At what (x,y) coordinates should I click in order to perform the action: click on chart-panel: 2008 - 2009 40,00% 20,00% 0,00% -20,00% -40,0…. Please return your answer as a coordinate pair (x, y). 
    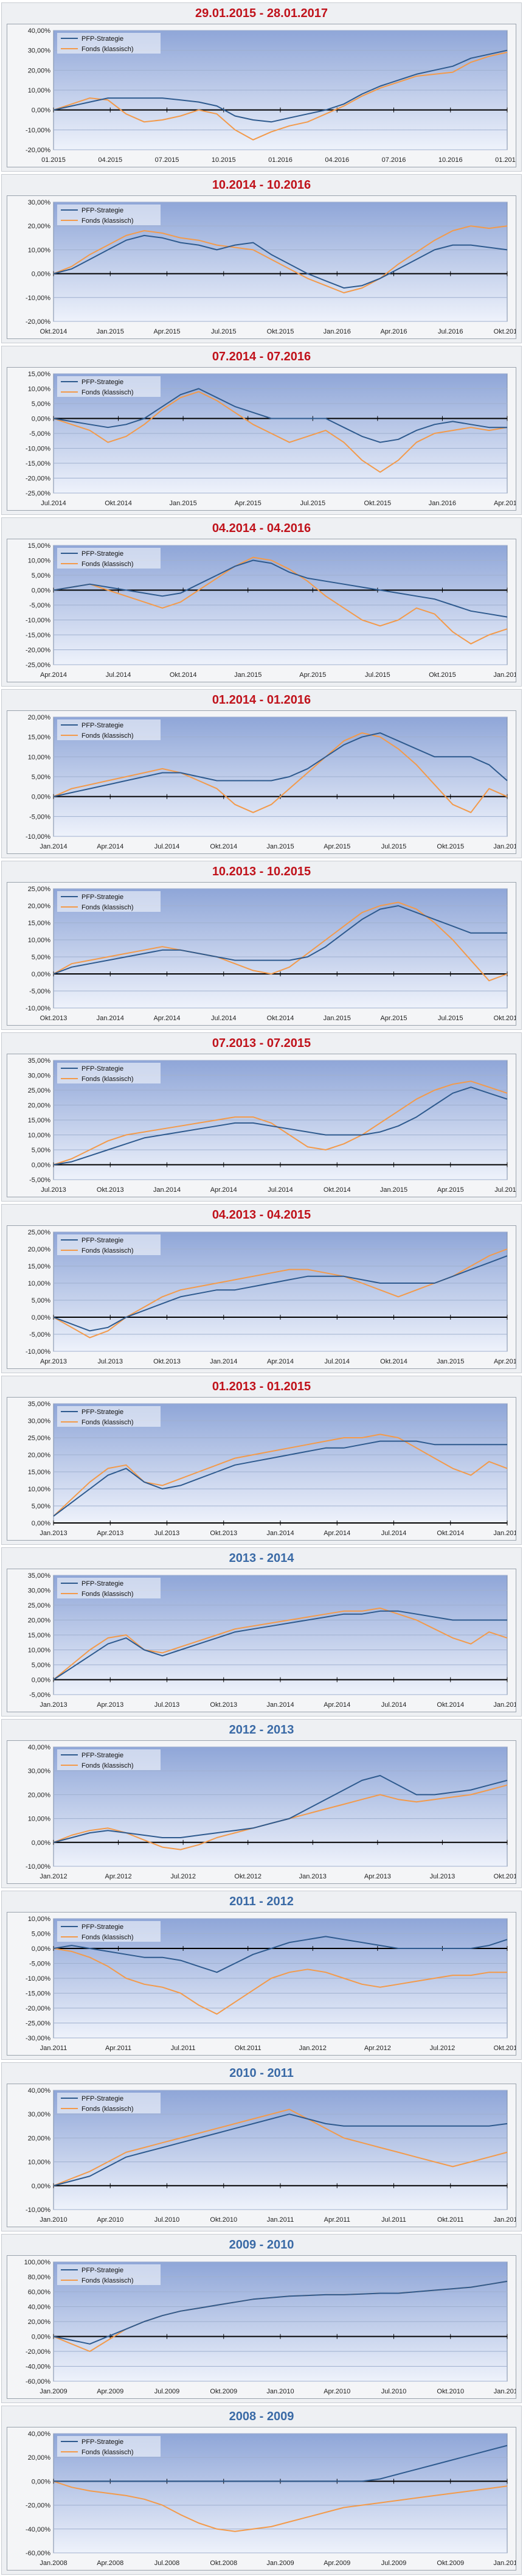
    Looking at the image, I should click on (261, 2490).